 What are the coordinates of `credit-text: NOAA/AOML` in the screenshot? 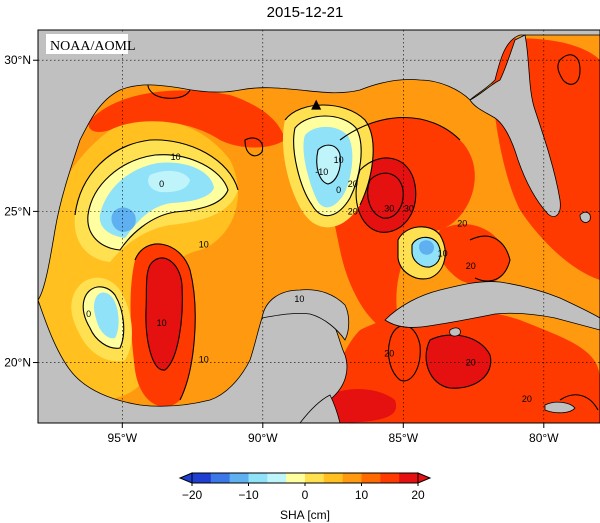 It's located at (93, 46).